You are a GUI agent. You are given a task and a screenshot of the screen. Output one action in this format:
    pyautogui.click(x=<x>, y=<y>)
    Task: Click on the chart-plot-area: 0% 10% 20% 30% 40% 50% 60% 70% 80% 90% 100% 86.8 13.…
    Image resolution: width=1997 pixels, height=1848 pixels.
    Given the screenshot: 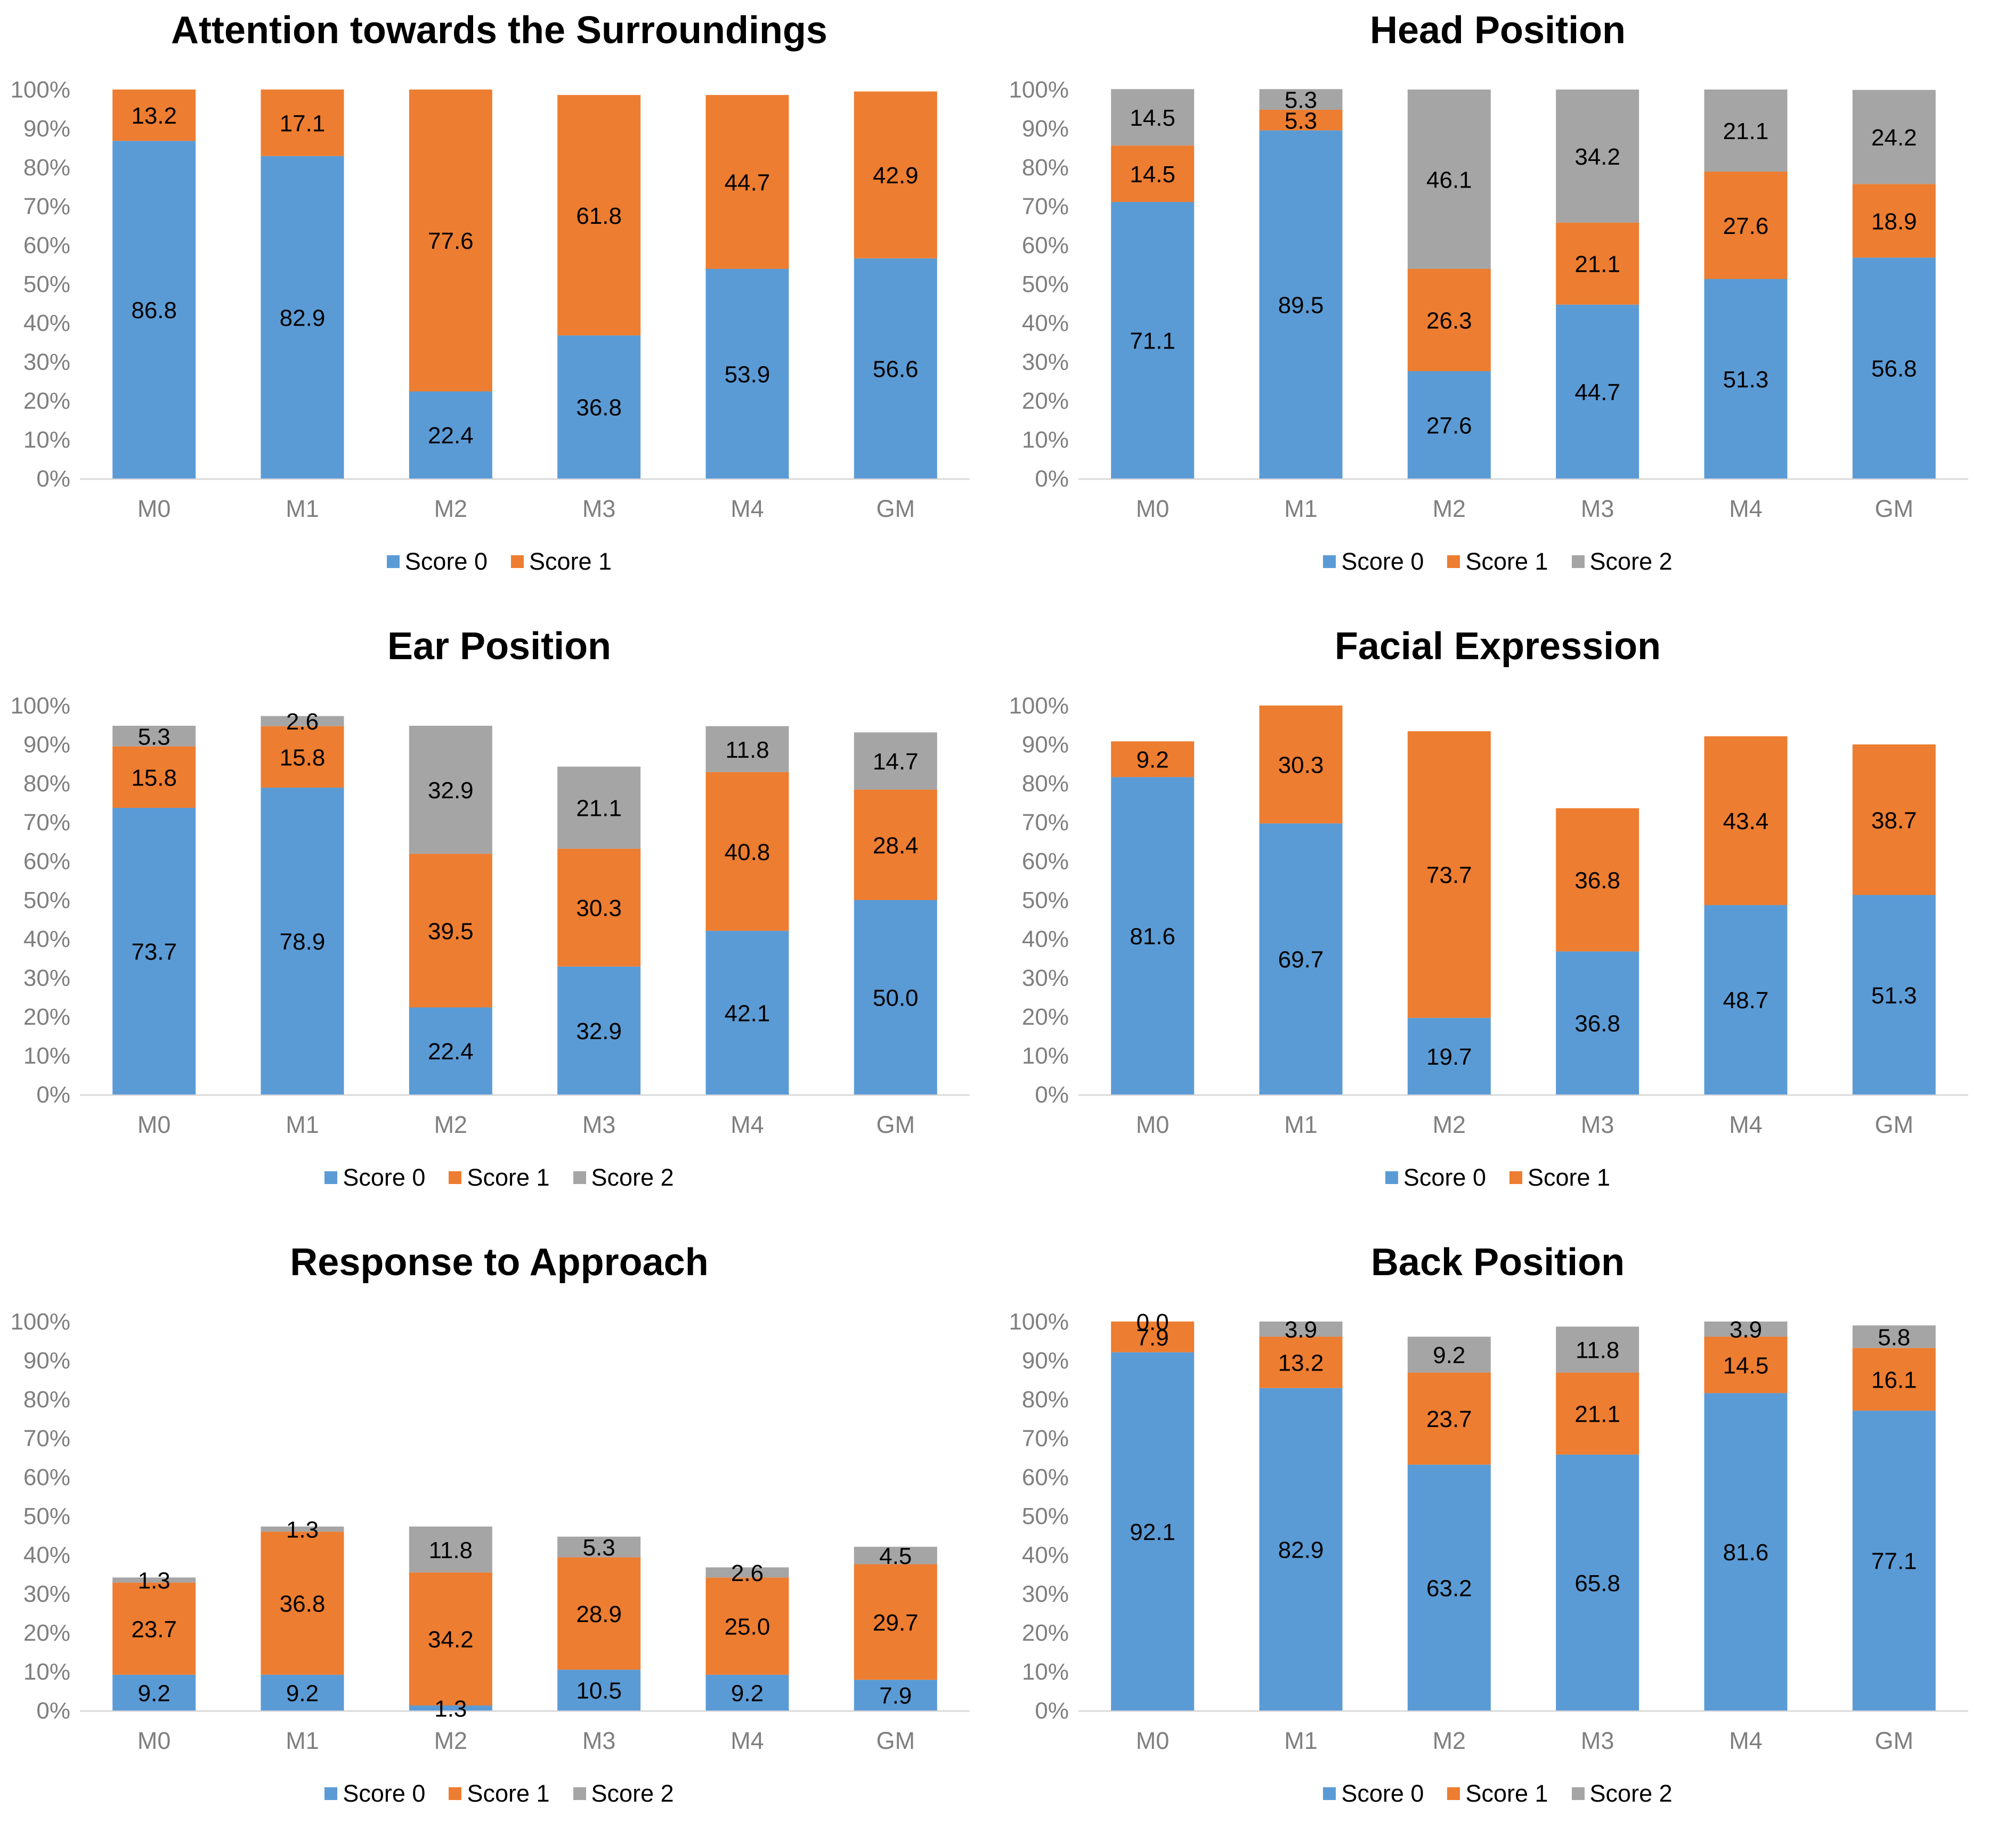 What is the action you would take?
    pyautogui.click(x=490, y=299)
    